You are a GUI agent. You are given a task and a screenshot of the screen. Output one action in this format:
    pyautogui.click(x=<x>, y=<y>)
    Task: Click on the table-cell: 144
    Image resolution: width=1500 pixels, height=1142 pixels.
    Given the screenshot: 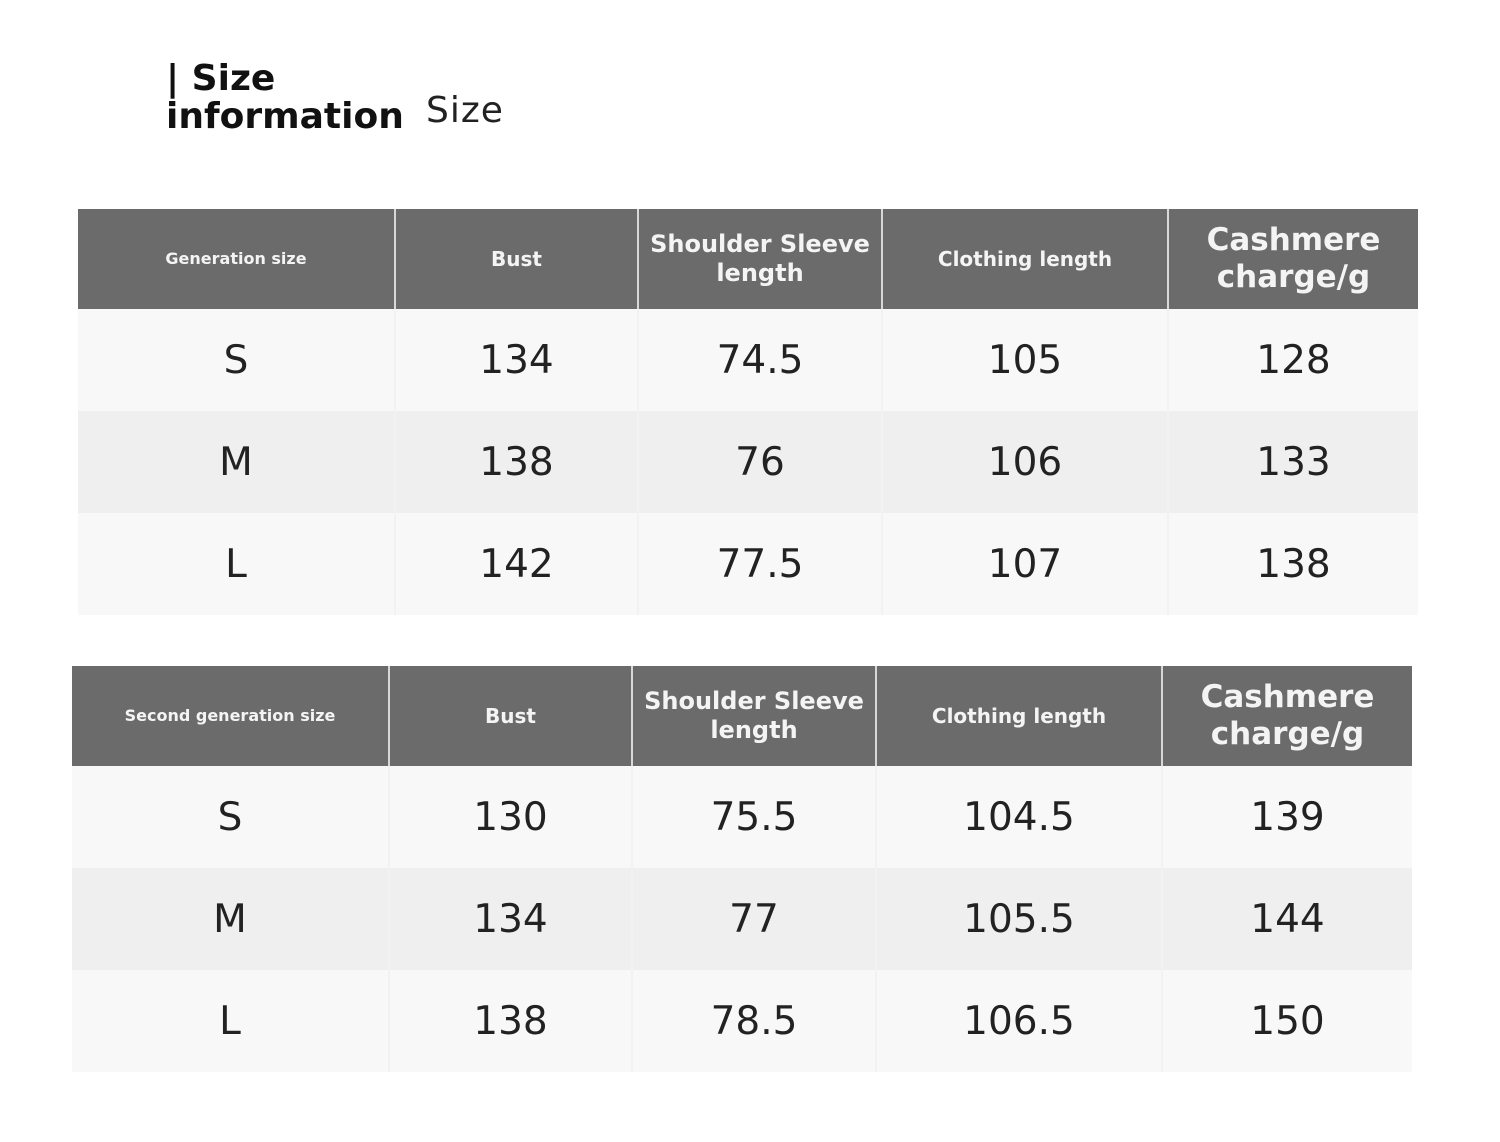 What is the action you would take?
    pyautogui.click(x=1286, y=919)
    